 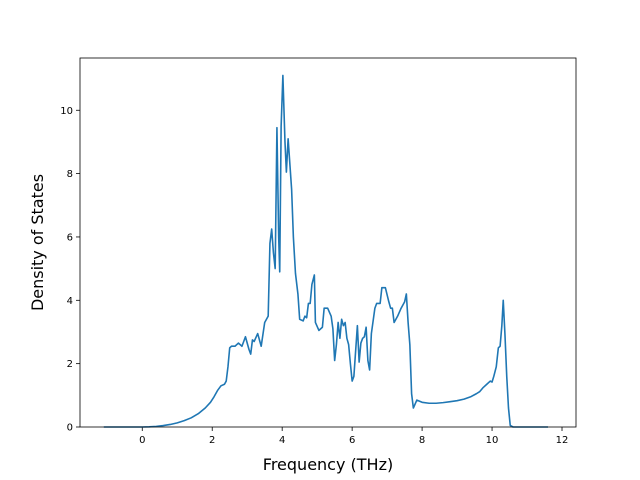 I want to click on x-tick-label: 12, so click(x=562, y=440).